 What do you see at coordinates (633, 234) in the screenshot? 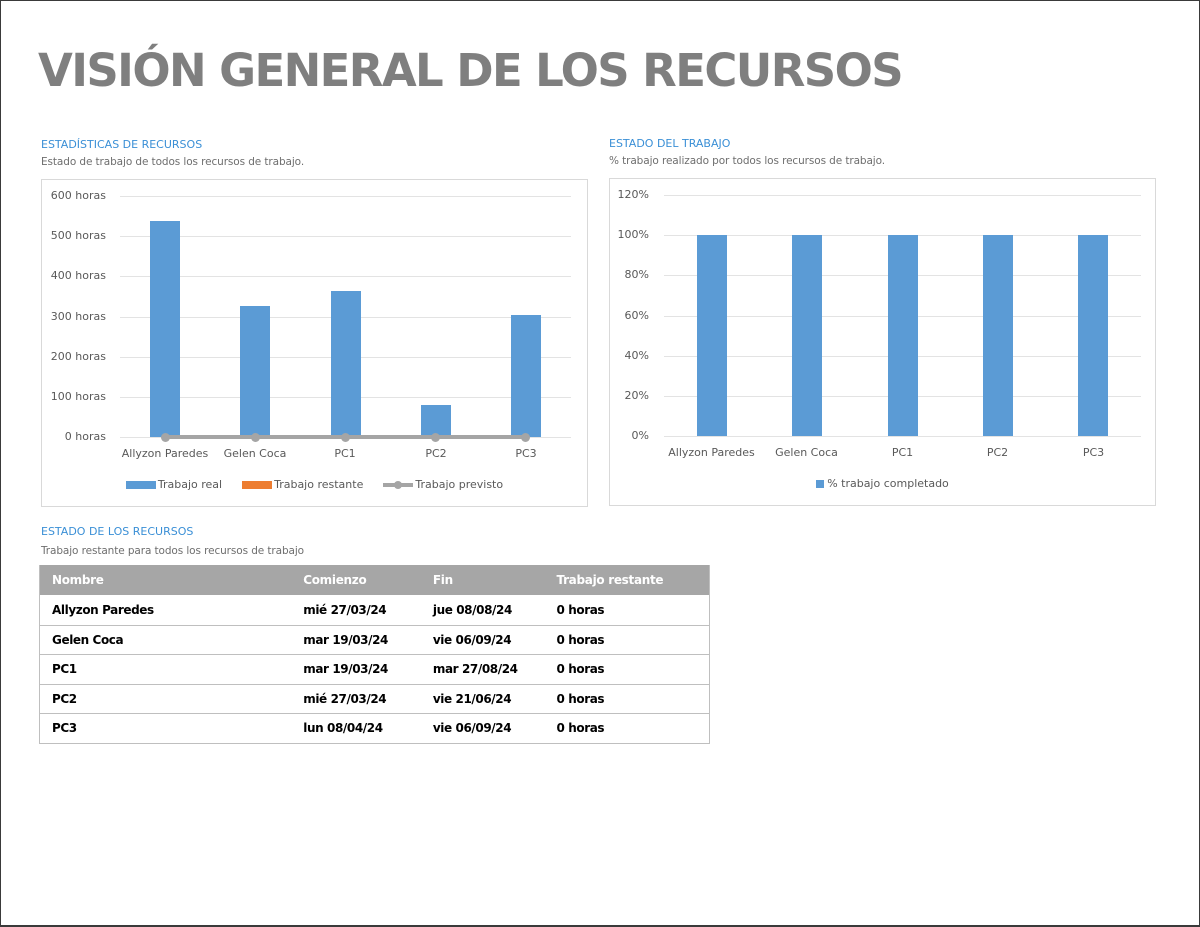
I see `y-axis-tick-label: 100%` at bounding box center [633, 234].